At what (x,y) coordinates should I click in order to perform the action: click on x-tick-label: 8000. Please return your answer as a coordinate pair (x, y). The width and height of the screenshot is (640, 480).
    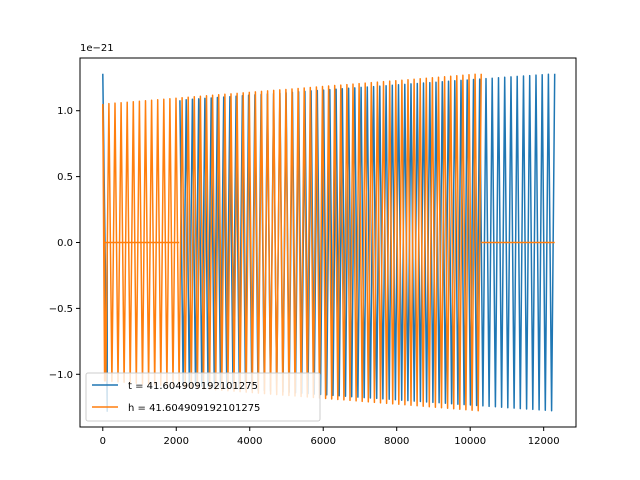
    Looking at the image, I should click on (396, 441).